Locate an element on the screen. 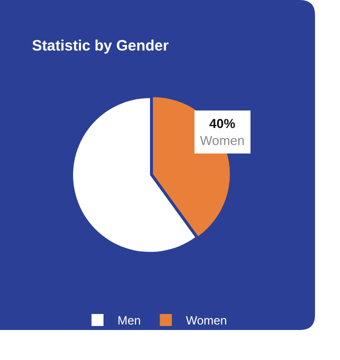 The width and height of the screenshot is (340, 360). legend-label: Women is located at coordinates (206, 321).